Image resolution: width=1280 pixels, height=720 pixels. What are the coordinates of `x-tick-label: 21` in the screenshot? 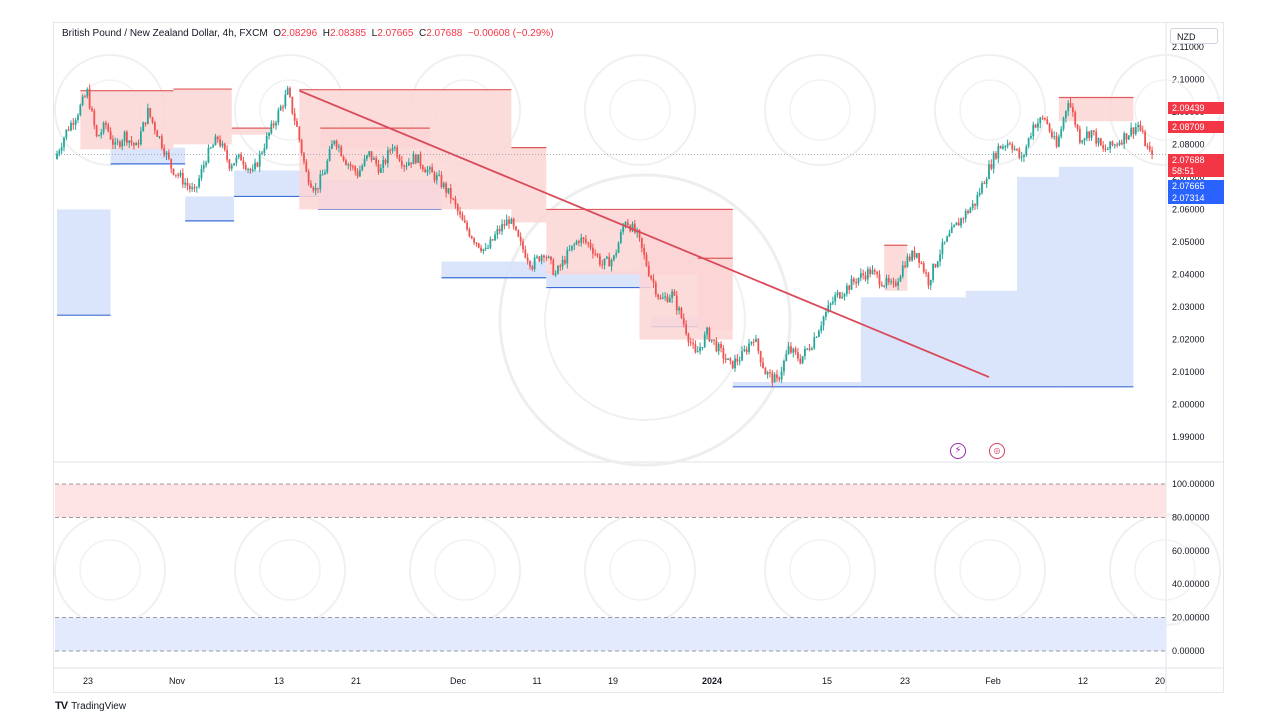 It's located at (356, 681).